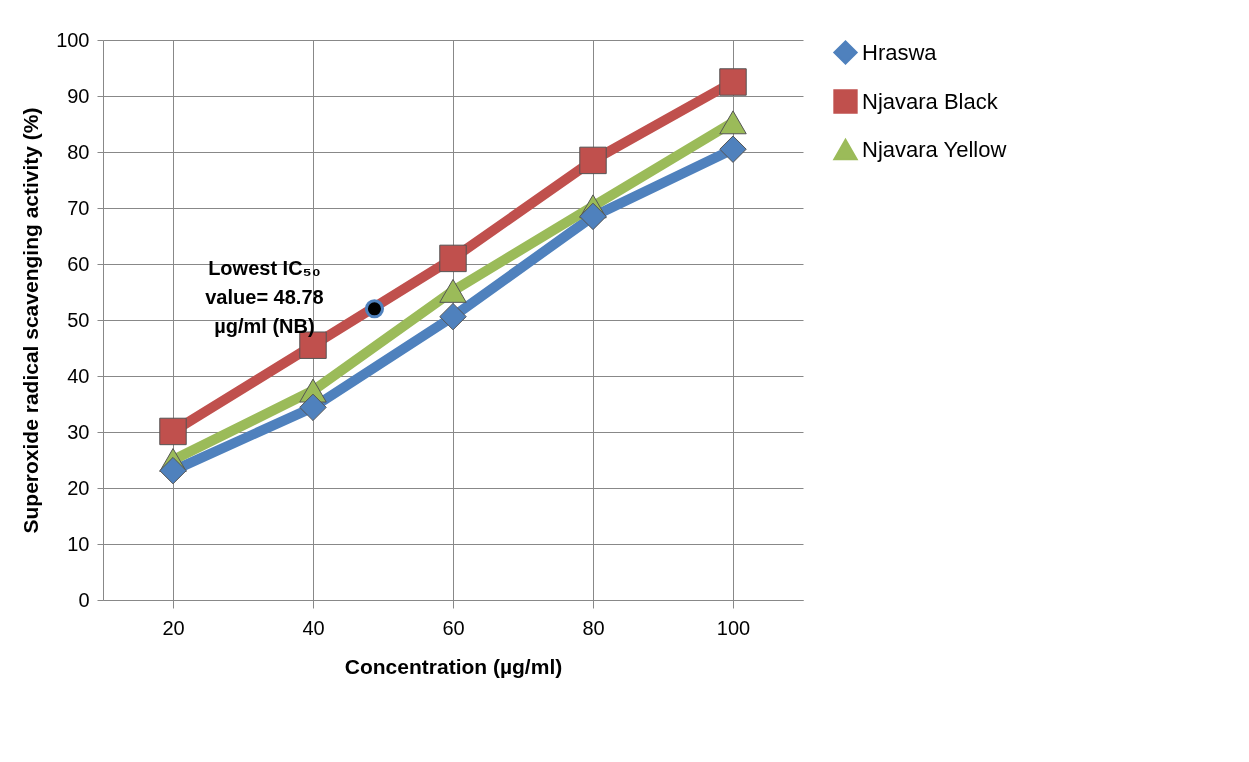 This screenshot has width=1249, height=762. What do you see at coordinates (593, 627) in the screenshot?
I see `x-tick-label: 80` at bounding box center [593, 627].